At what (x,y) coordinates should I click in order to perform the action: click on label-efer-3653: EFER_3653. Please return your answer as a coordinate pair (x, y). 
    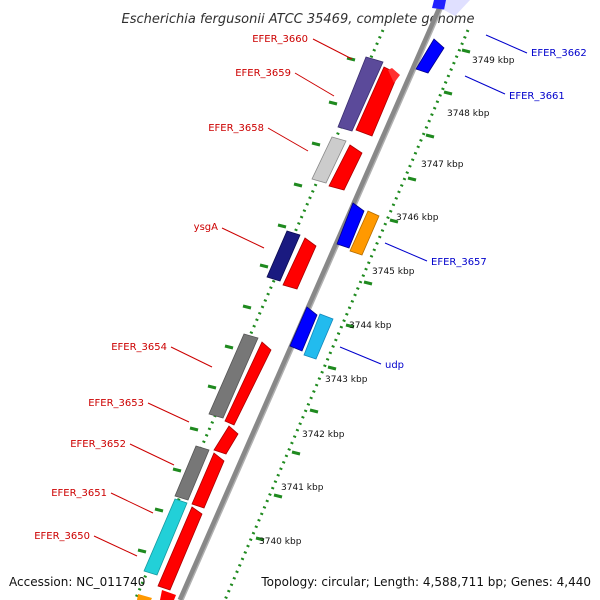
    Looking at the image, I should click on (116, 403).